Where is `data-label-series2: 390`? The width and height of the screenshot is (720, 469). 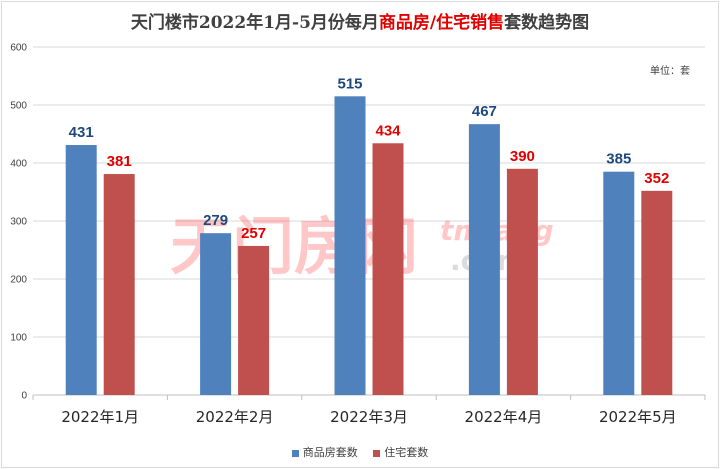
data-label-series2: 390 is located at coordinates (522, 156).